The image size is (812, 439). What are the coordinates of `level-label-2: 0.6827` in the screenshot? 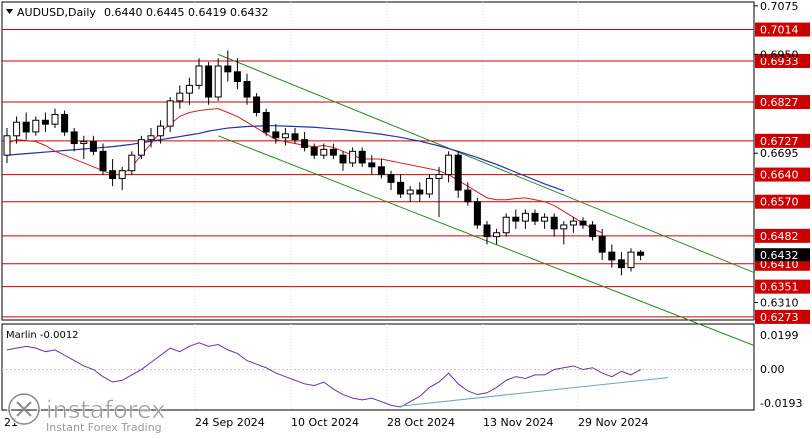 It's located at (779, 102).